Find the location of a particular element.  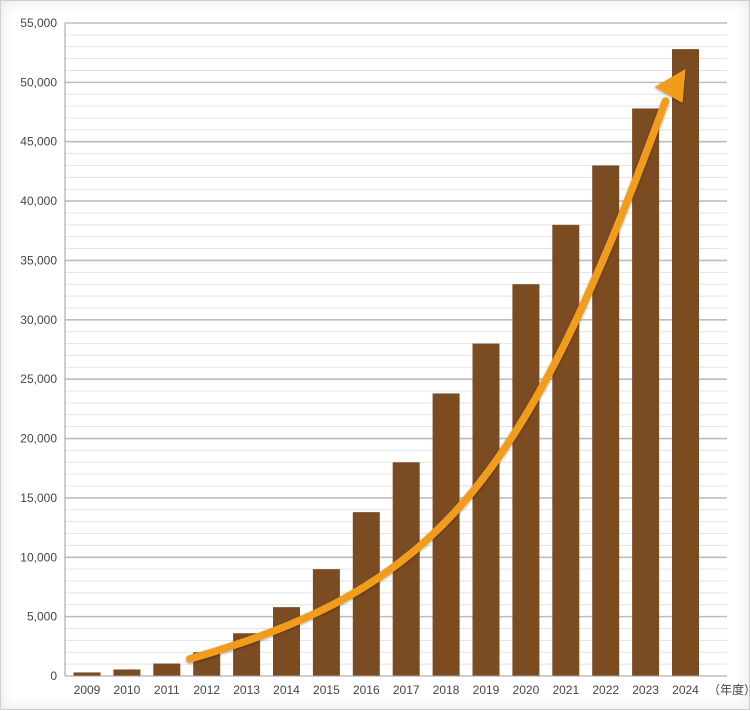

x-tick-label: 2016 is located at coordinates (366, 690).